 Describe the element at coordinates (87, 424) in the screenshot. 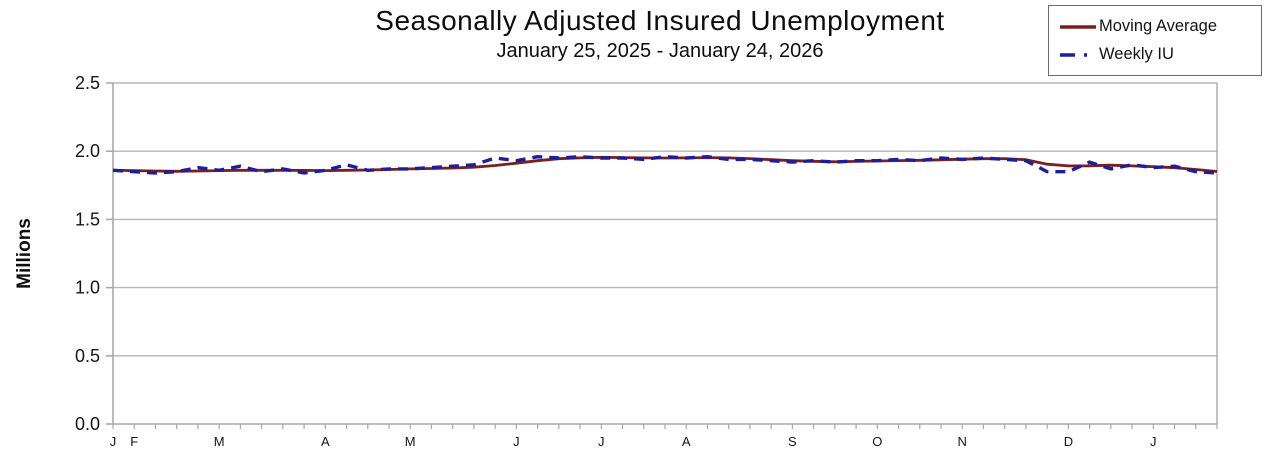

I see `y-tick-label: 0.0` at that location.